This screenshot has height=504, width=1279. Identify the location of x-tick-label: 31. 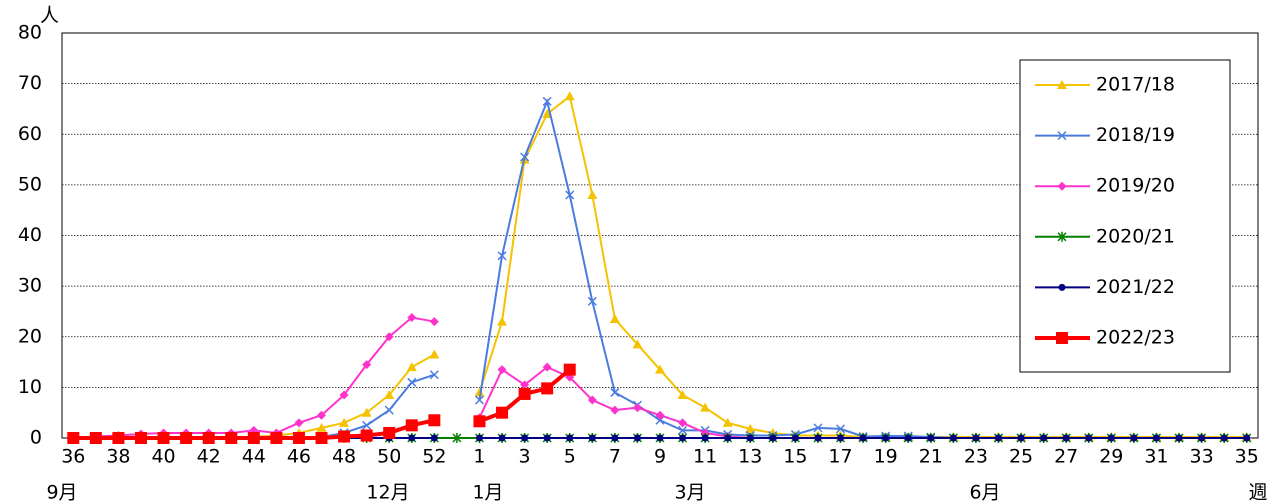
(1156, 457).